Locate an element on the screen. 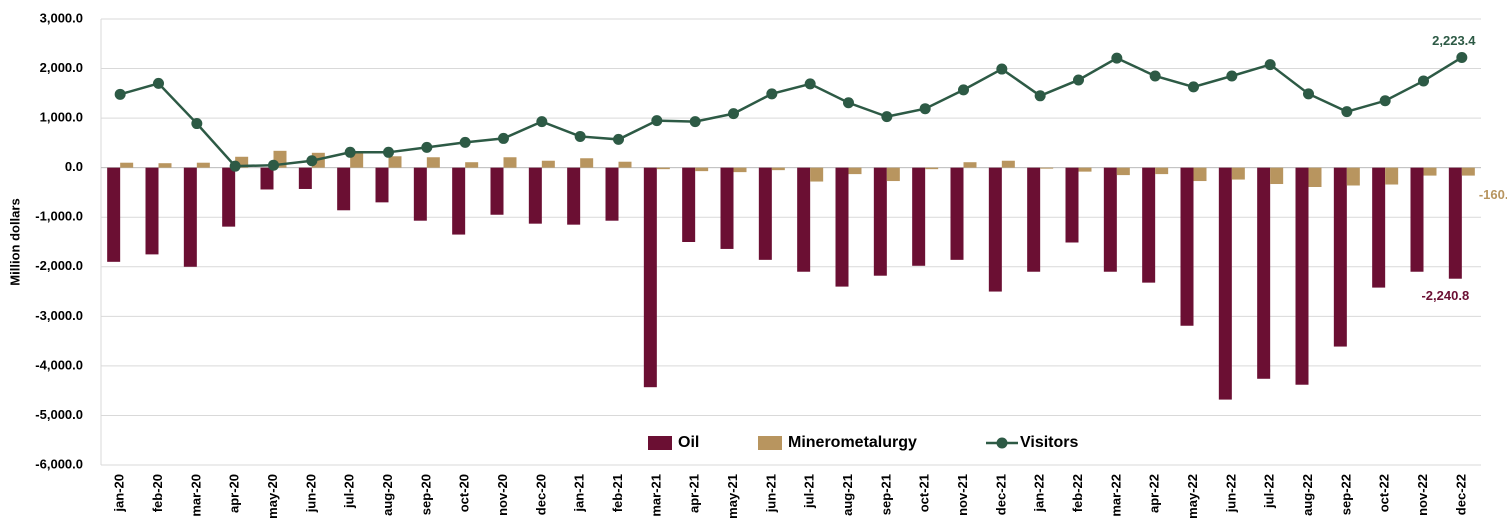 Image resolution: width=1507 pixels, height=531 pixels. x-tick-label: apr-20 is located at coordinates (234, 493).